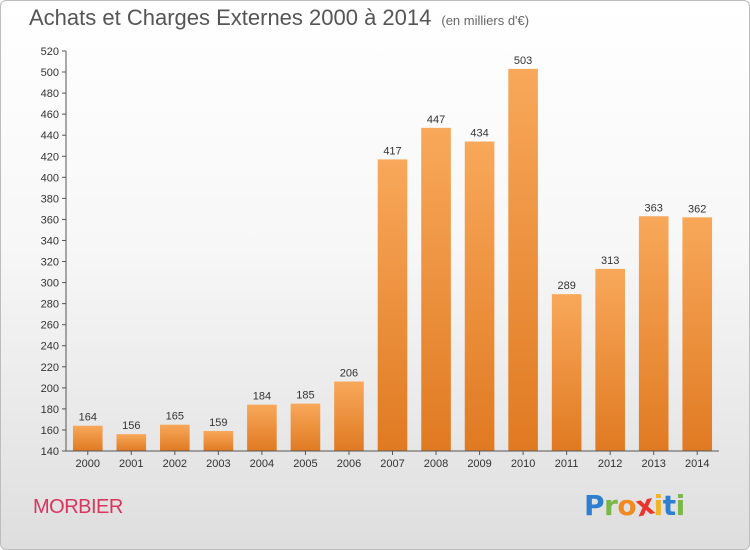  Describe the element at coordinates (50, 73) in the screenshot. I see `y-tick-500: 500` at that location.